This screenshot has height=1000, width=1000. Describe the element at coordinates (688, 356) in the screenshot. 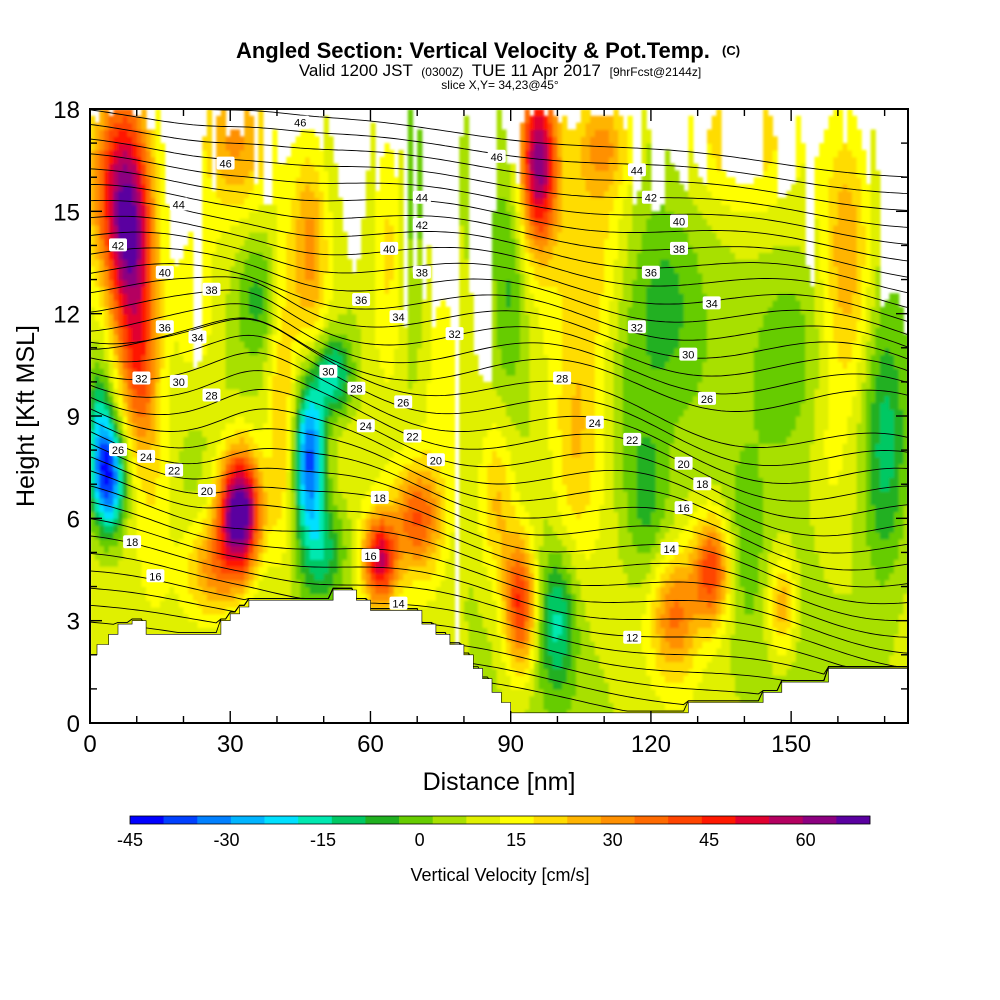

I see `theta-label-text: 30` at that location.